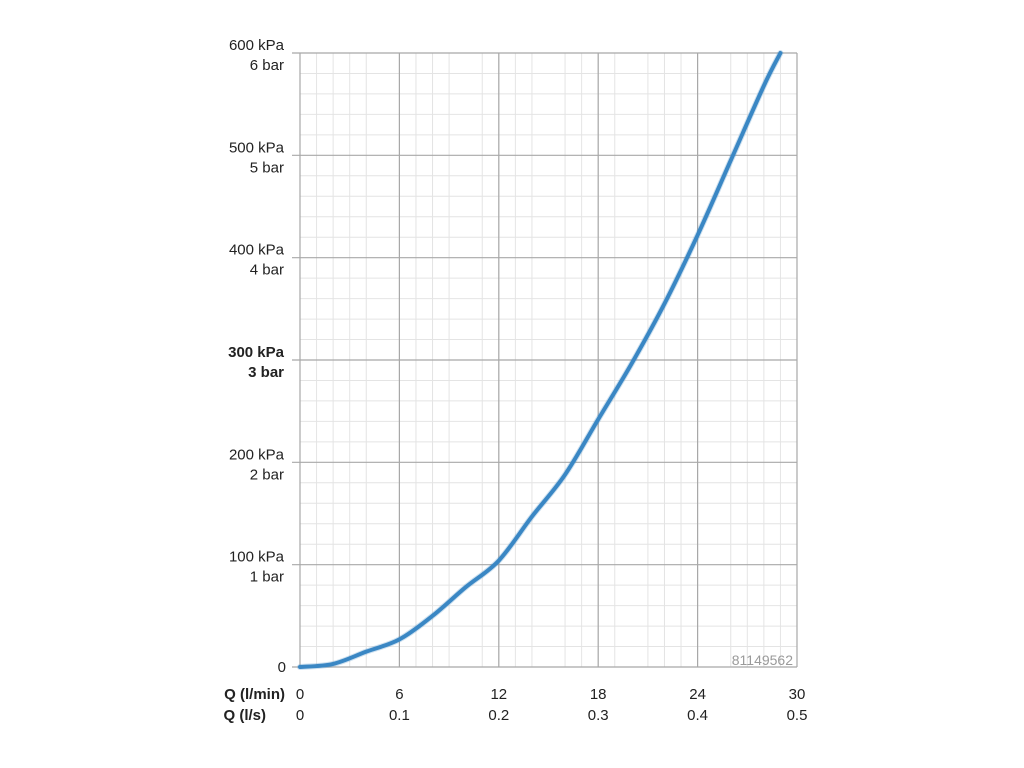 This screenshot has height=768, width=1024. What do you see at coordinates (762, 660) in the screenshot?
I see `watermark-id: 81149562` at bounding box center [762, 660].